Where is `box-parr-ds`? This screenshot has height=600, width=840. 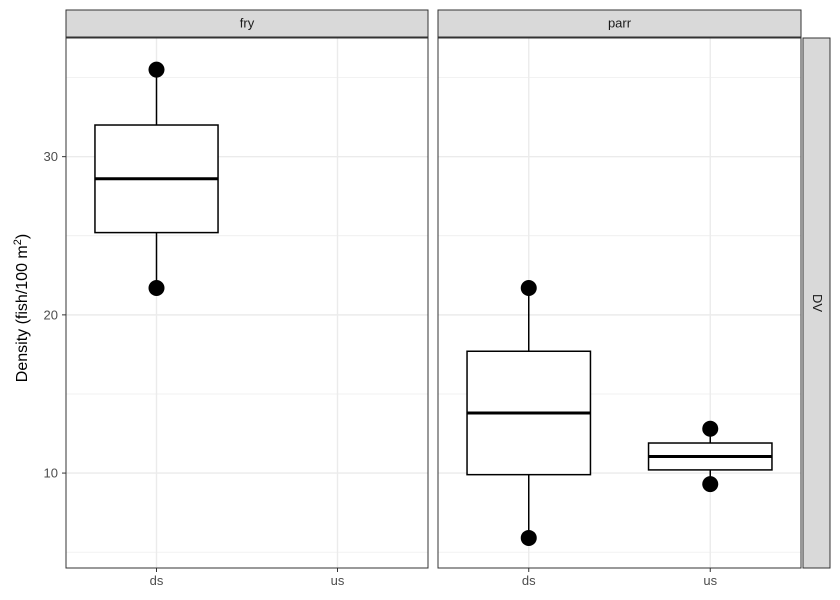 box-parr-ds is located at coordinates (529, 412).